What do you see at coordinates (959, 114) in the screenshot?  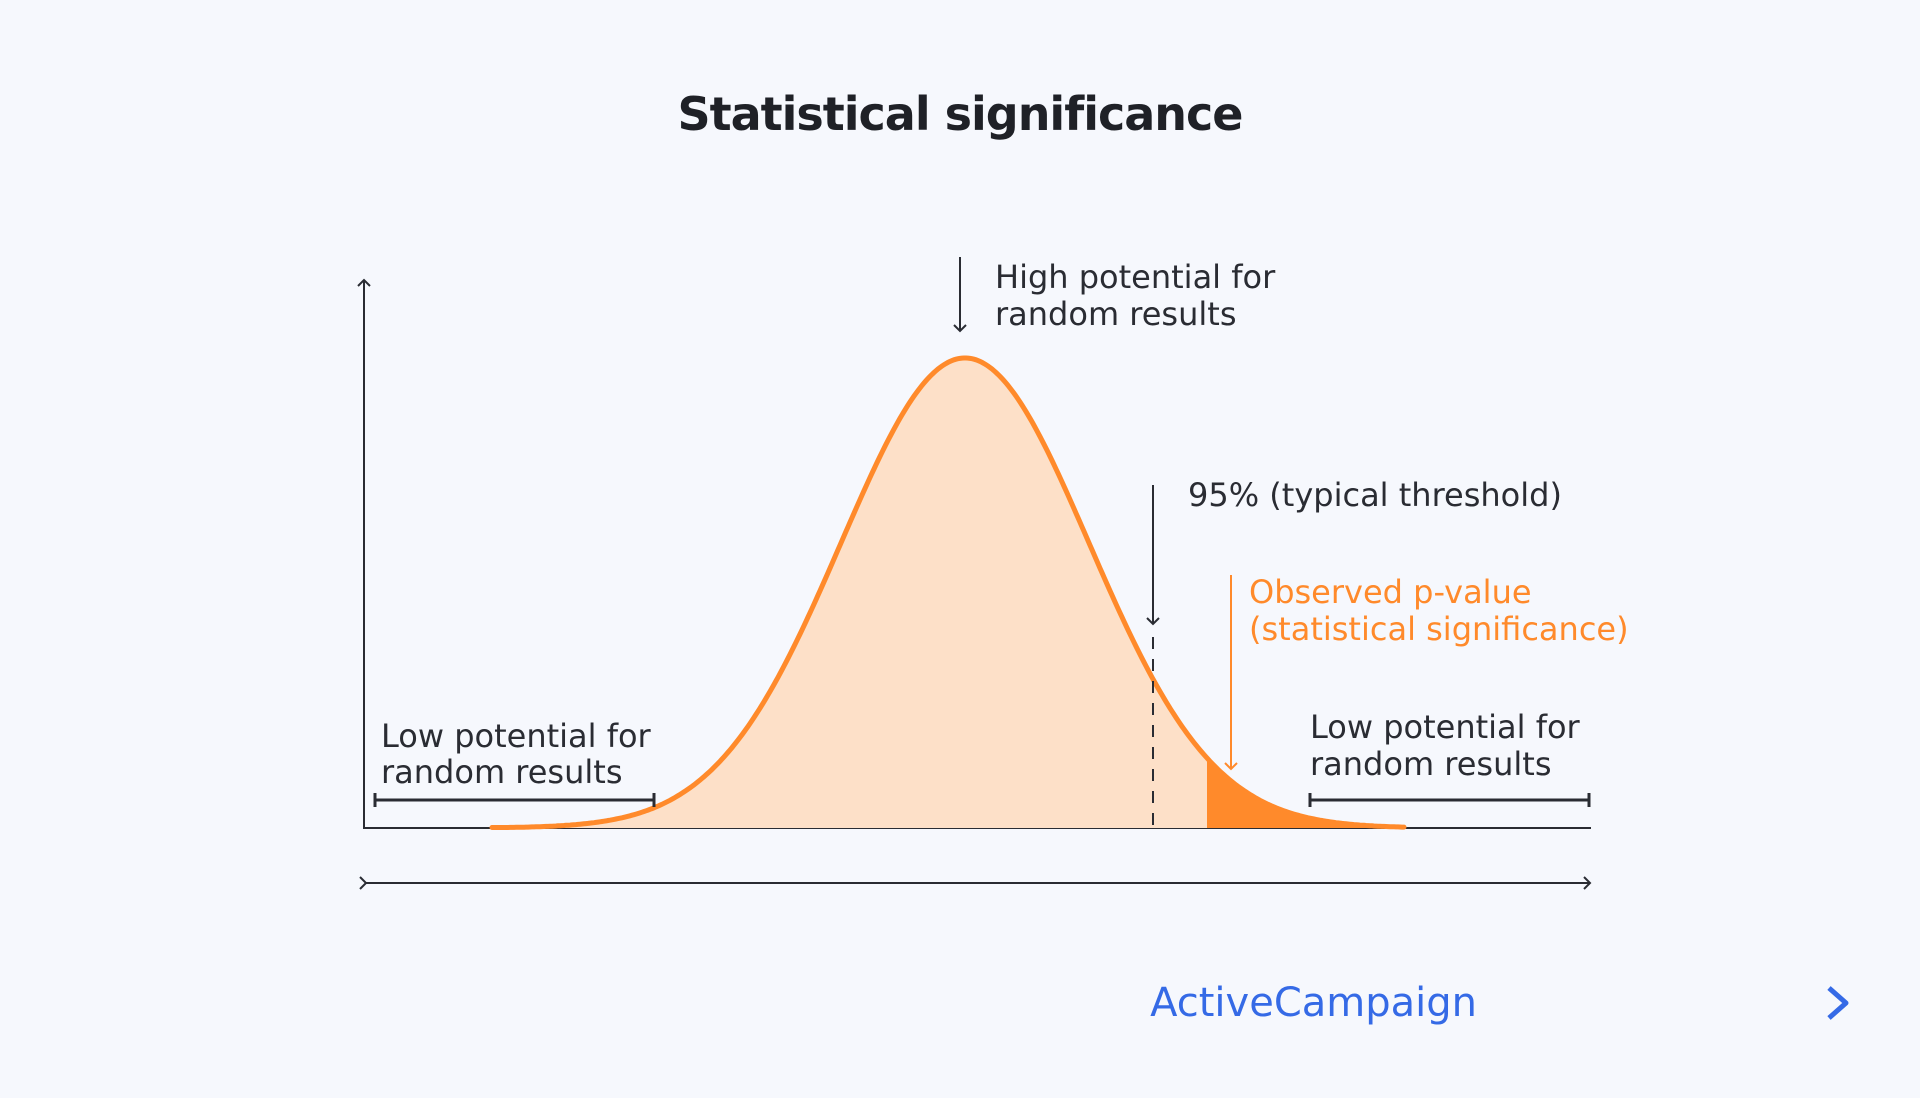 I see `page-title: Statistical significance` at bounding box center [959, 114].